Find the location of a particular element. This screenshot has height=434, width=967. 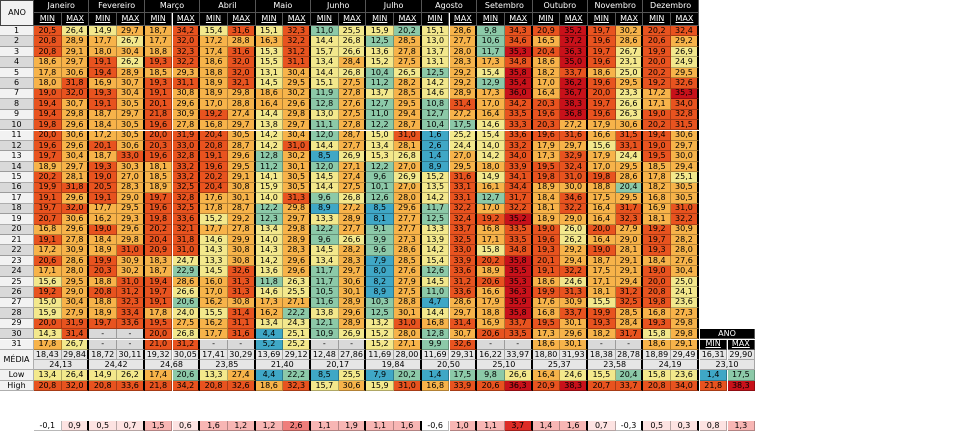

min-temp-cell: 18,3 is located at coordinates (158, 261).